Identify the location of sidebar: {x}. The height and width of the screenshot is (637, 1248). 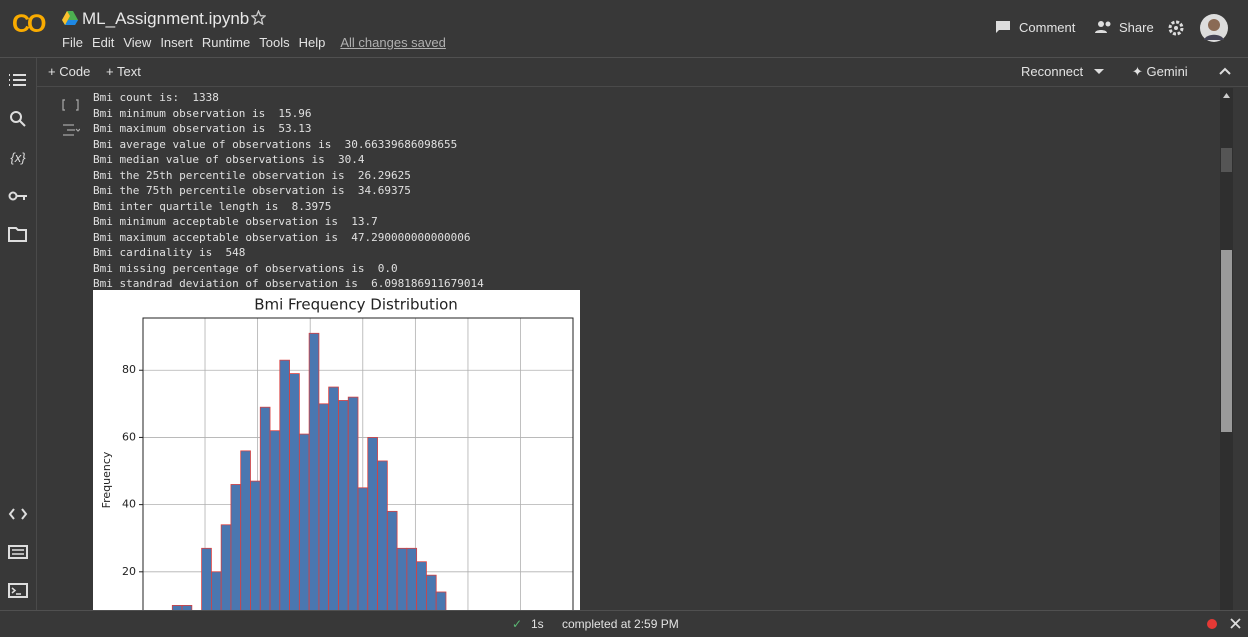
(18, 334).